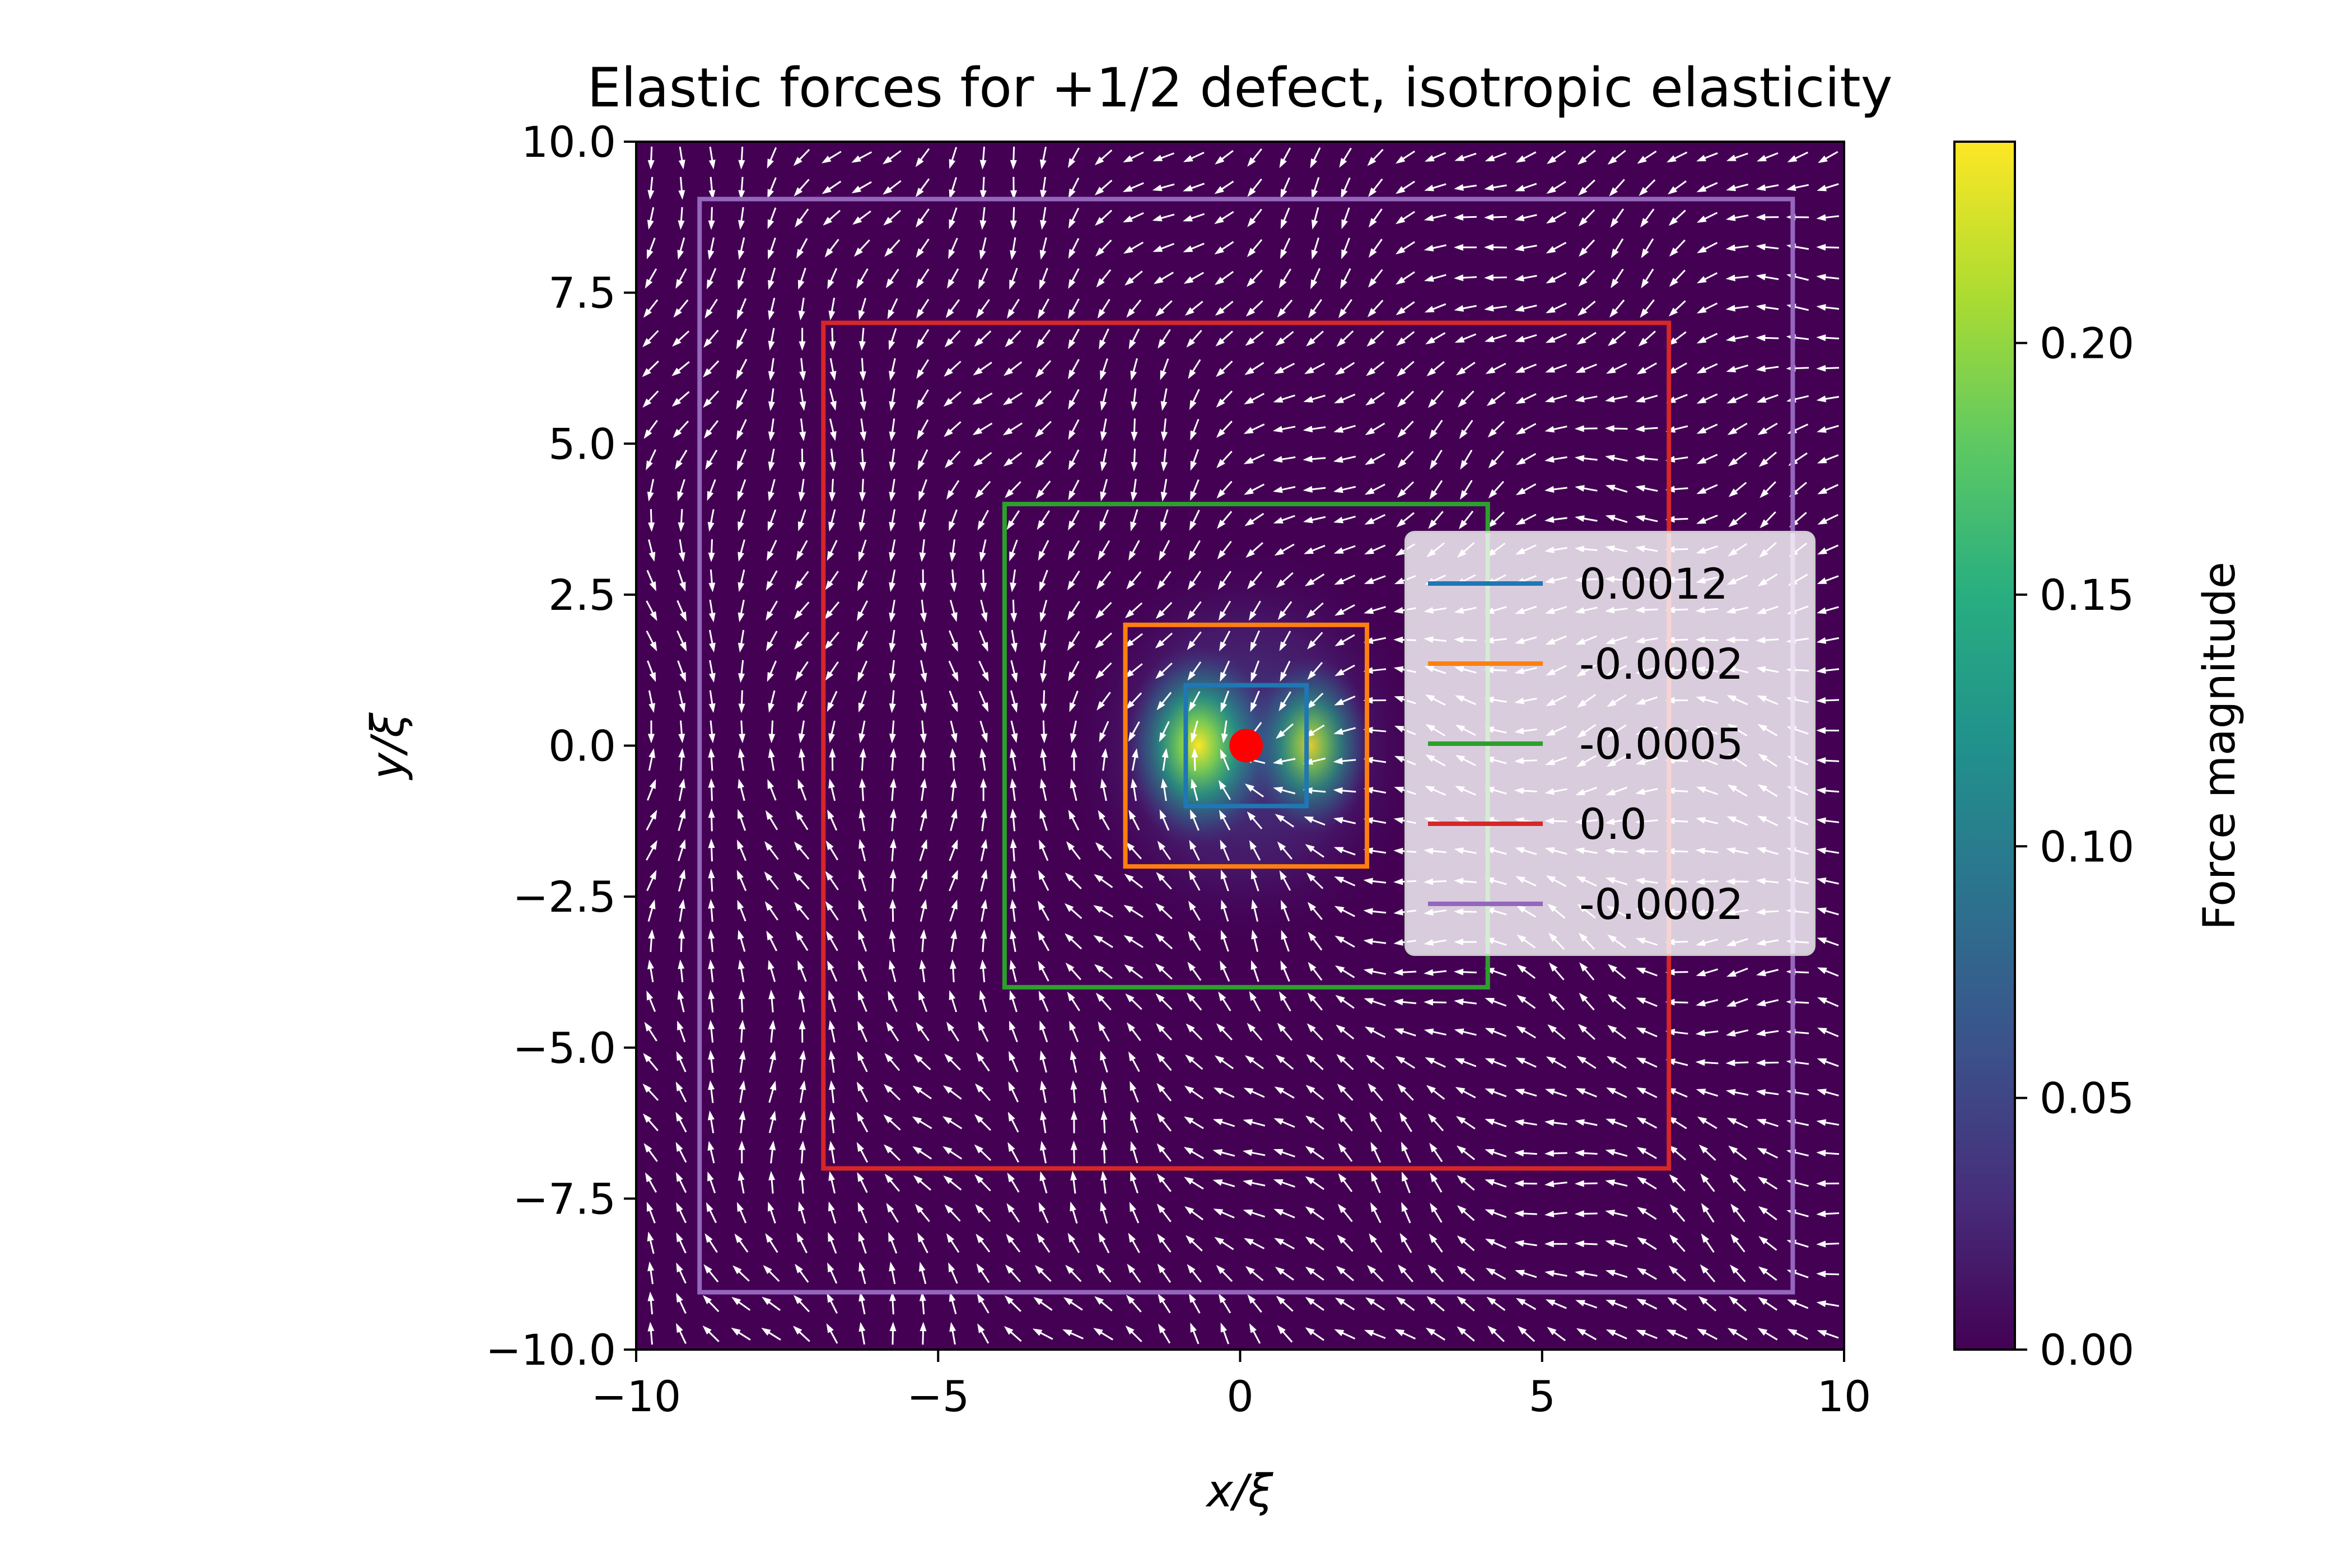 This screenshot has width=2352, height=1568. Describe the element at coordinates (1231, 1386) in the screenshot. I see `x-axis: −10 −5 0 5 10` at that location.